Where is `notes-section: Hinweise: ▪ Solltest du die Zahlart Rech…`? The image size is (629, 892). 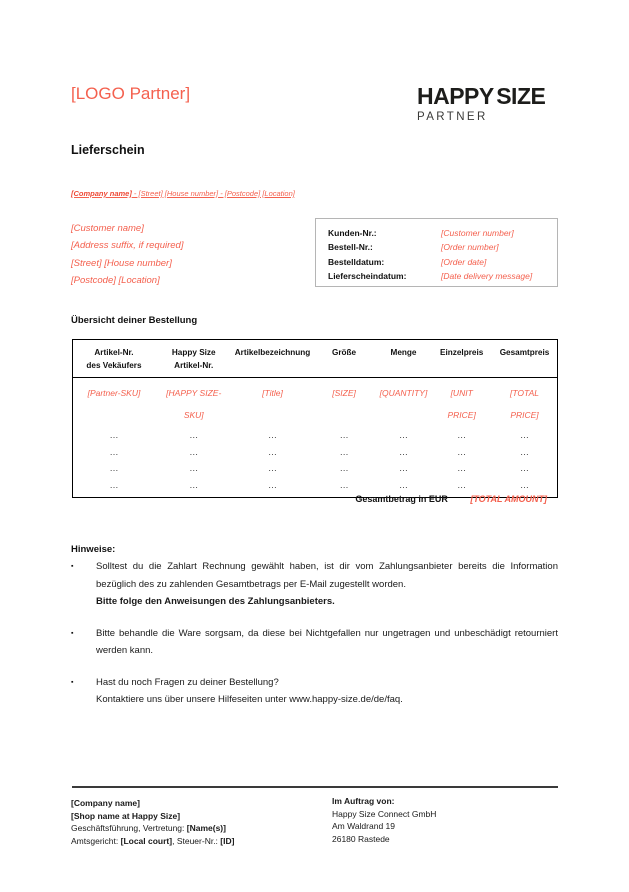 notes-section: Hinweise: ▪ Solltest du die Zahlart Rech… is located at coordinates (314, 626).